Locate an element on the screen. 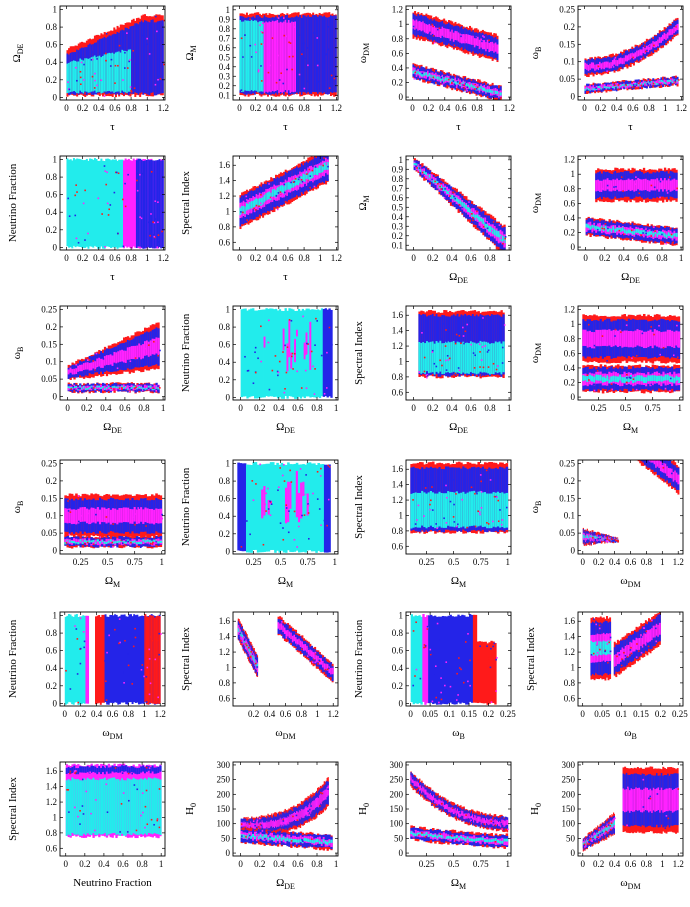 The width and height of the screenshot is (690, 907). y-tick-label: 1.4 is located at coordinates (398, 331).